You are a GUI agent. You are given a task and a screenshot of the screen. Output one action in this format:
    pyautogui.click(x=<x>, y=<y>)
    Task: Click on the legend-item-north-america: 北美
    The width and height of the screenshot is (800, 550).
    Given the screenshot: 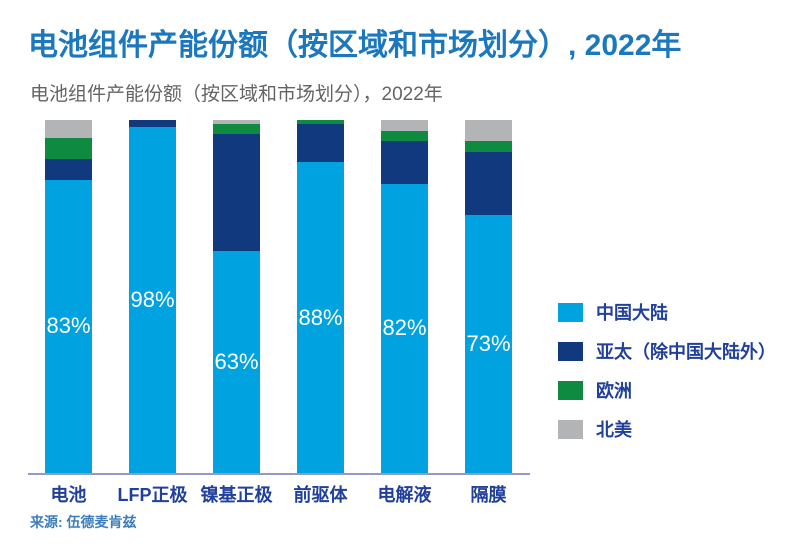 What is the action you would take?
    pyautogui.click(x=667, y=429)
    